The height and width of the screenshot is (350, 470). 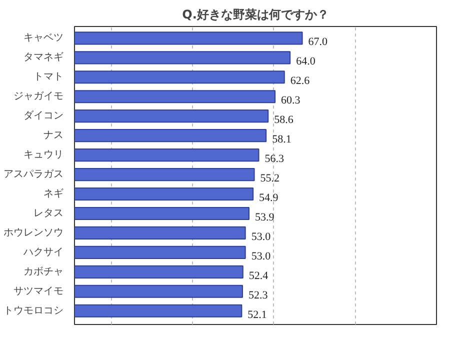 What do you see at coordinates (44, 155) in the screenshot?
I see `y-tick-label: キュウリ` at bounding box center [44, 155].